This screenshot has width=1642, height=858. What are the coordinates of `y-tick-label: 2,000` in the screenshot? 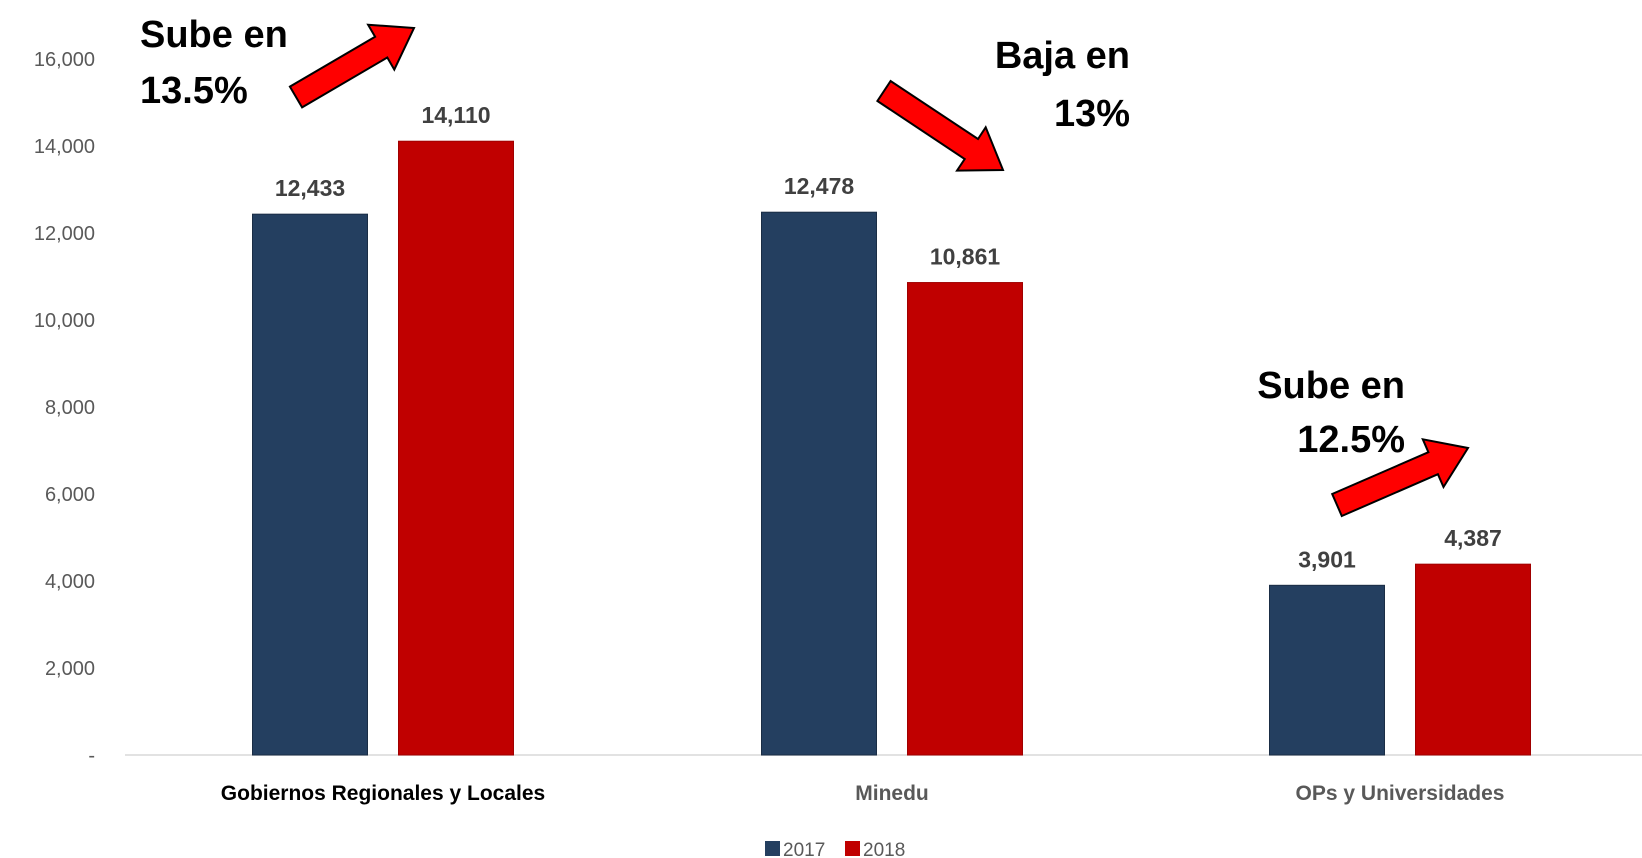 It's located at (70, 669).